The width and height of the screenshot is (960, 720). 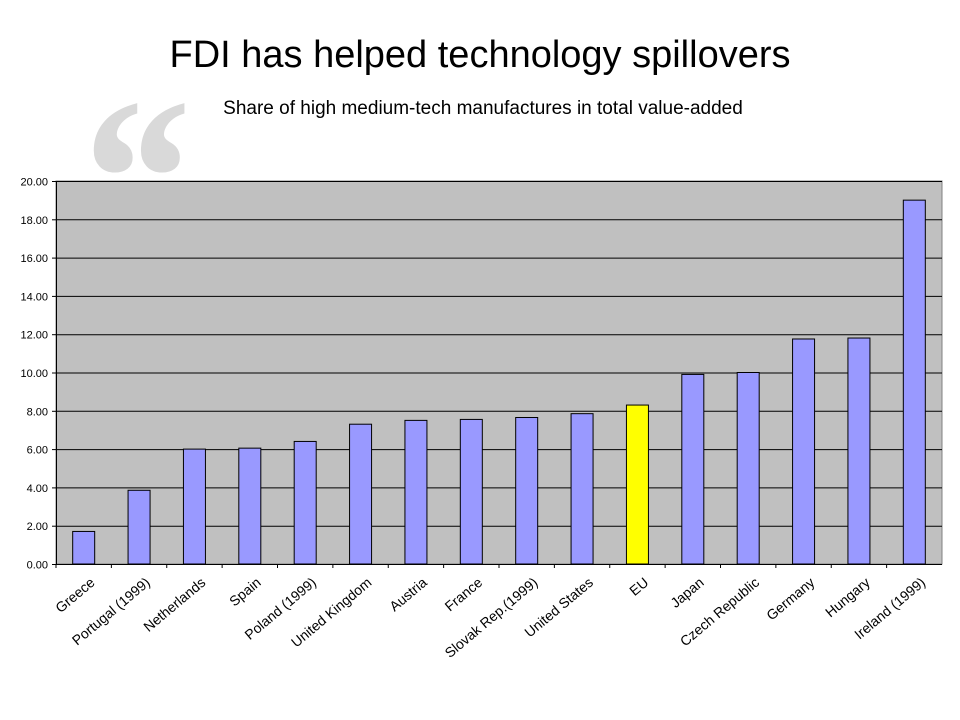 What do you see at coordinates (194, 506) in the screenshot?
I see `bar-netherlands` at bounding box center [194, 506].